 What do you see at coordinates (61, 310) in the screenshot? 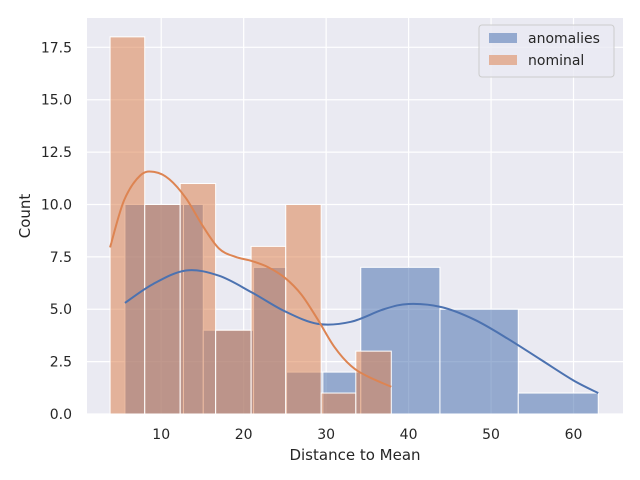
I see `y-tick-label: 5.0` at bounding box center [61, 310].